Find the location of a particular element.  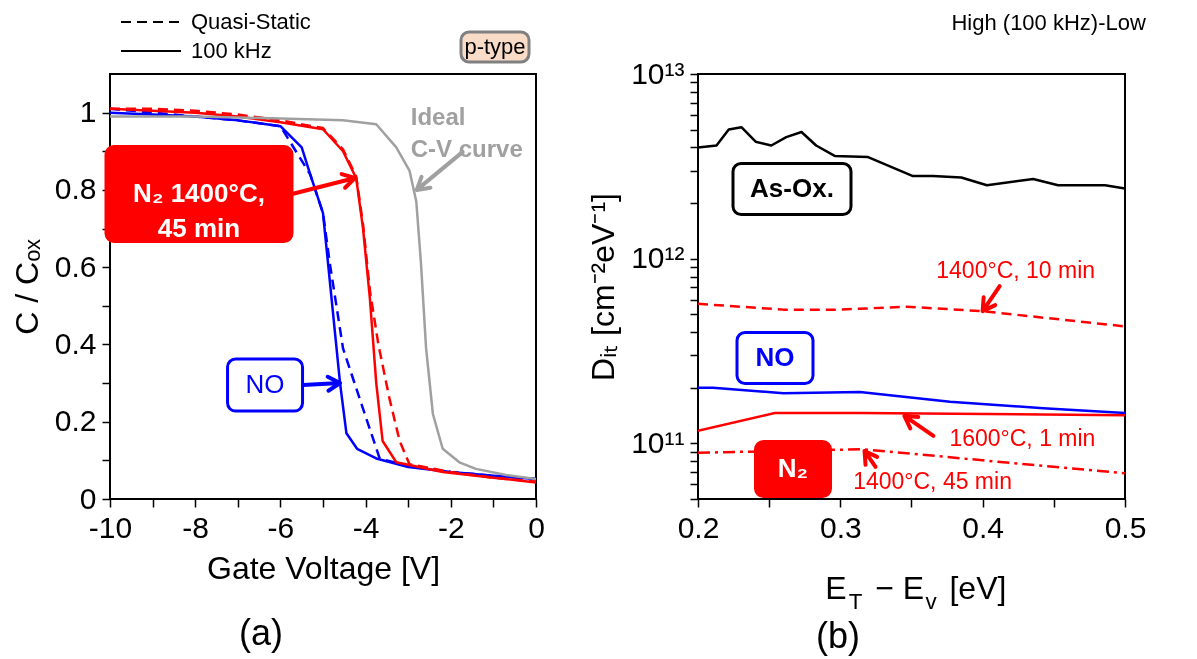

text: p-type is located at coordinates (495, 46).